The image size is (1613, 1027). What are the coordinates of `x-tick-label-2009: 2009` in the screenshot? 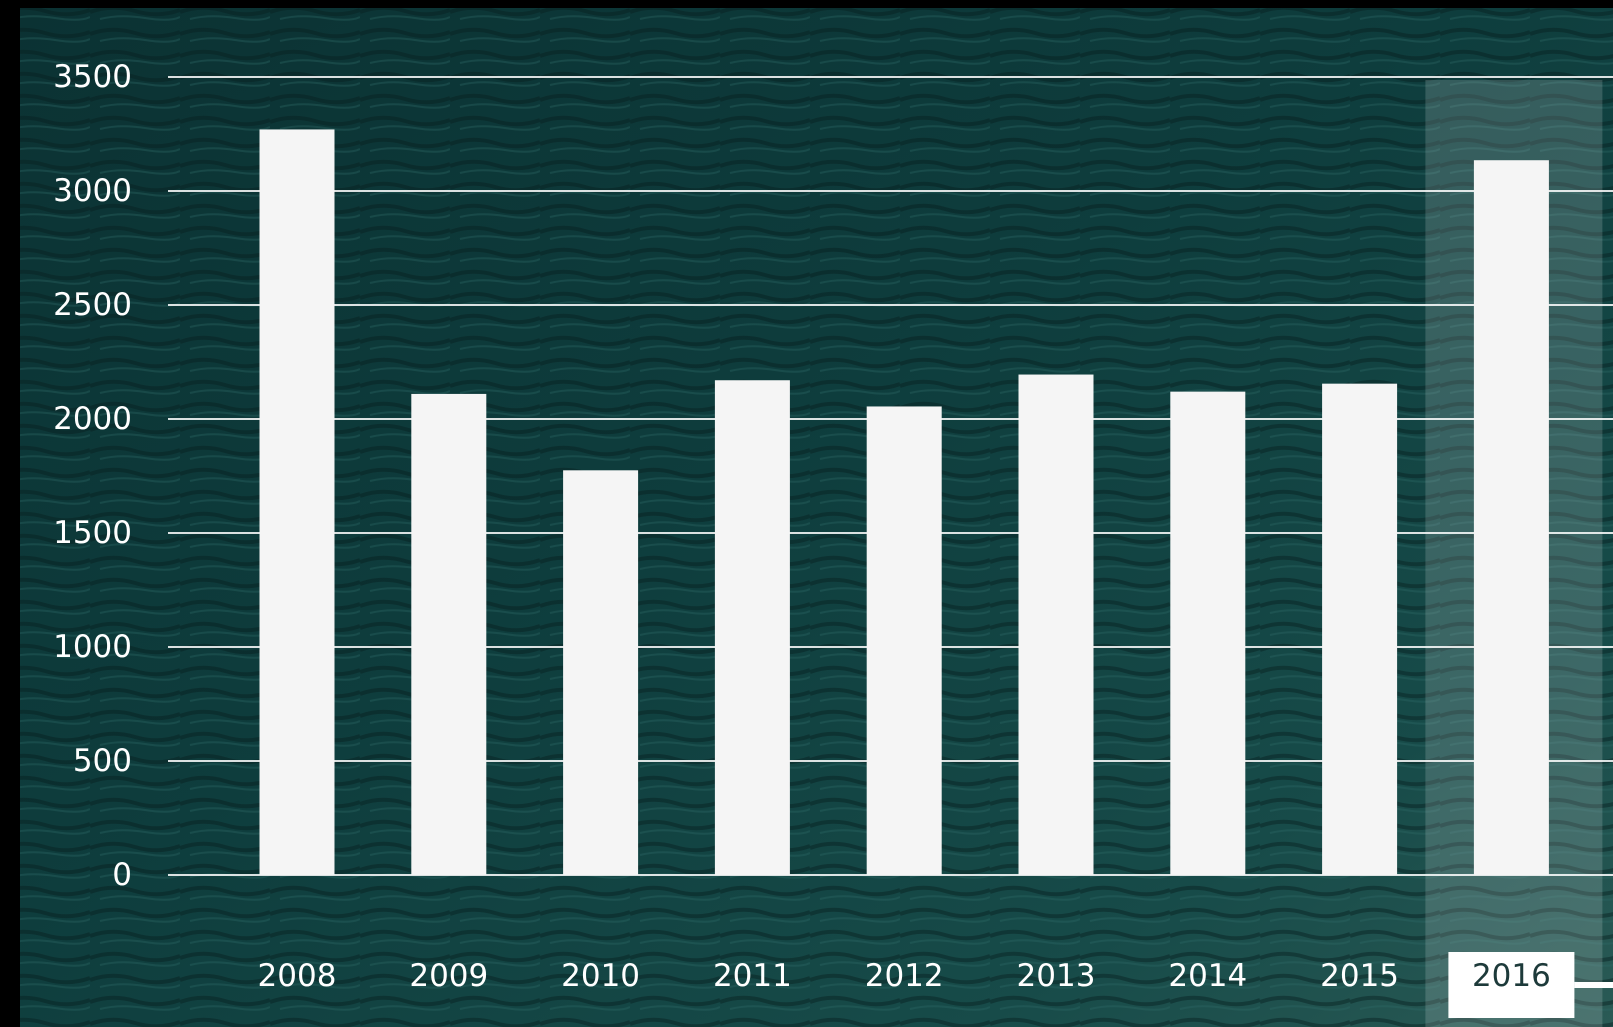 It's located at (448, 976).